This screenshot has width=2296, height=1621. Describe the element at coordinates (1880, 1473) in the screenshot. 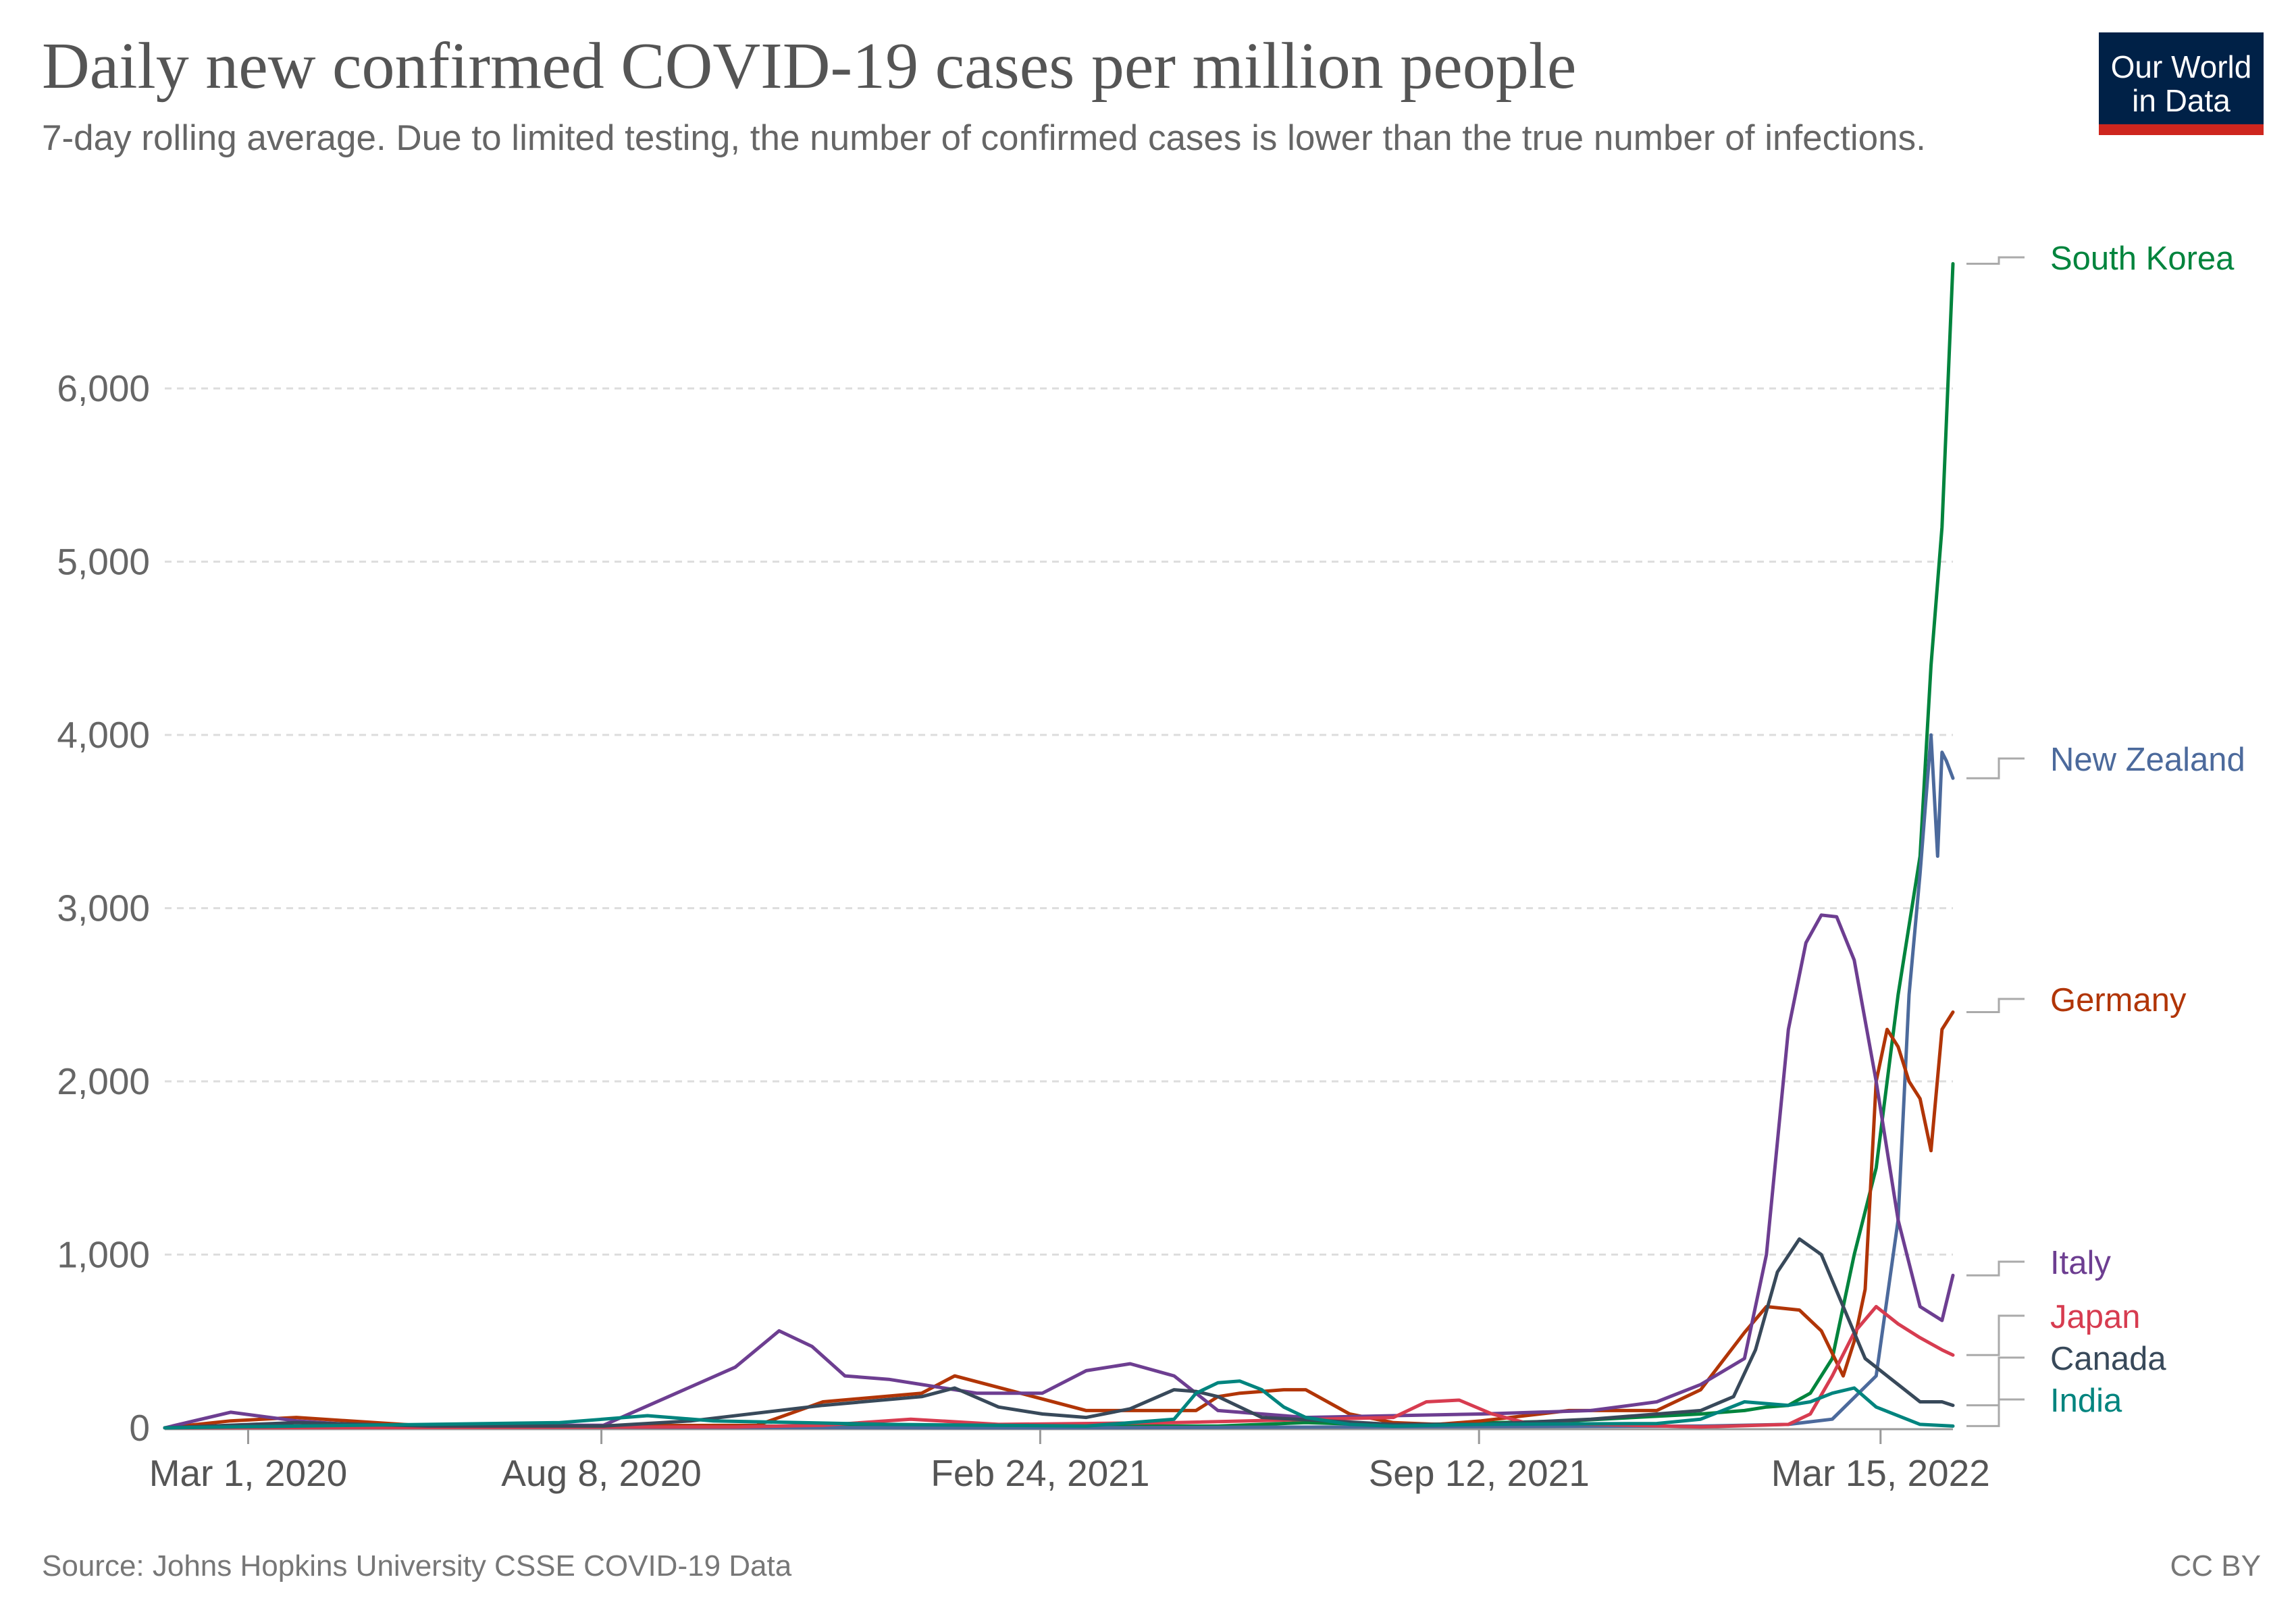

I see `x-tick-label: Mar 15, 2022` at that location.